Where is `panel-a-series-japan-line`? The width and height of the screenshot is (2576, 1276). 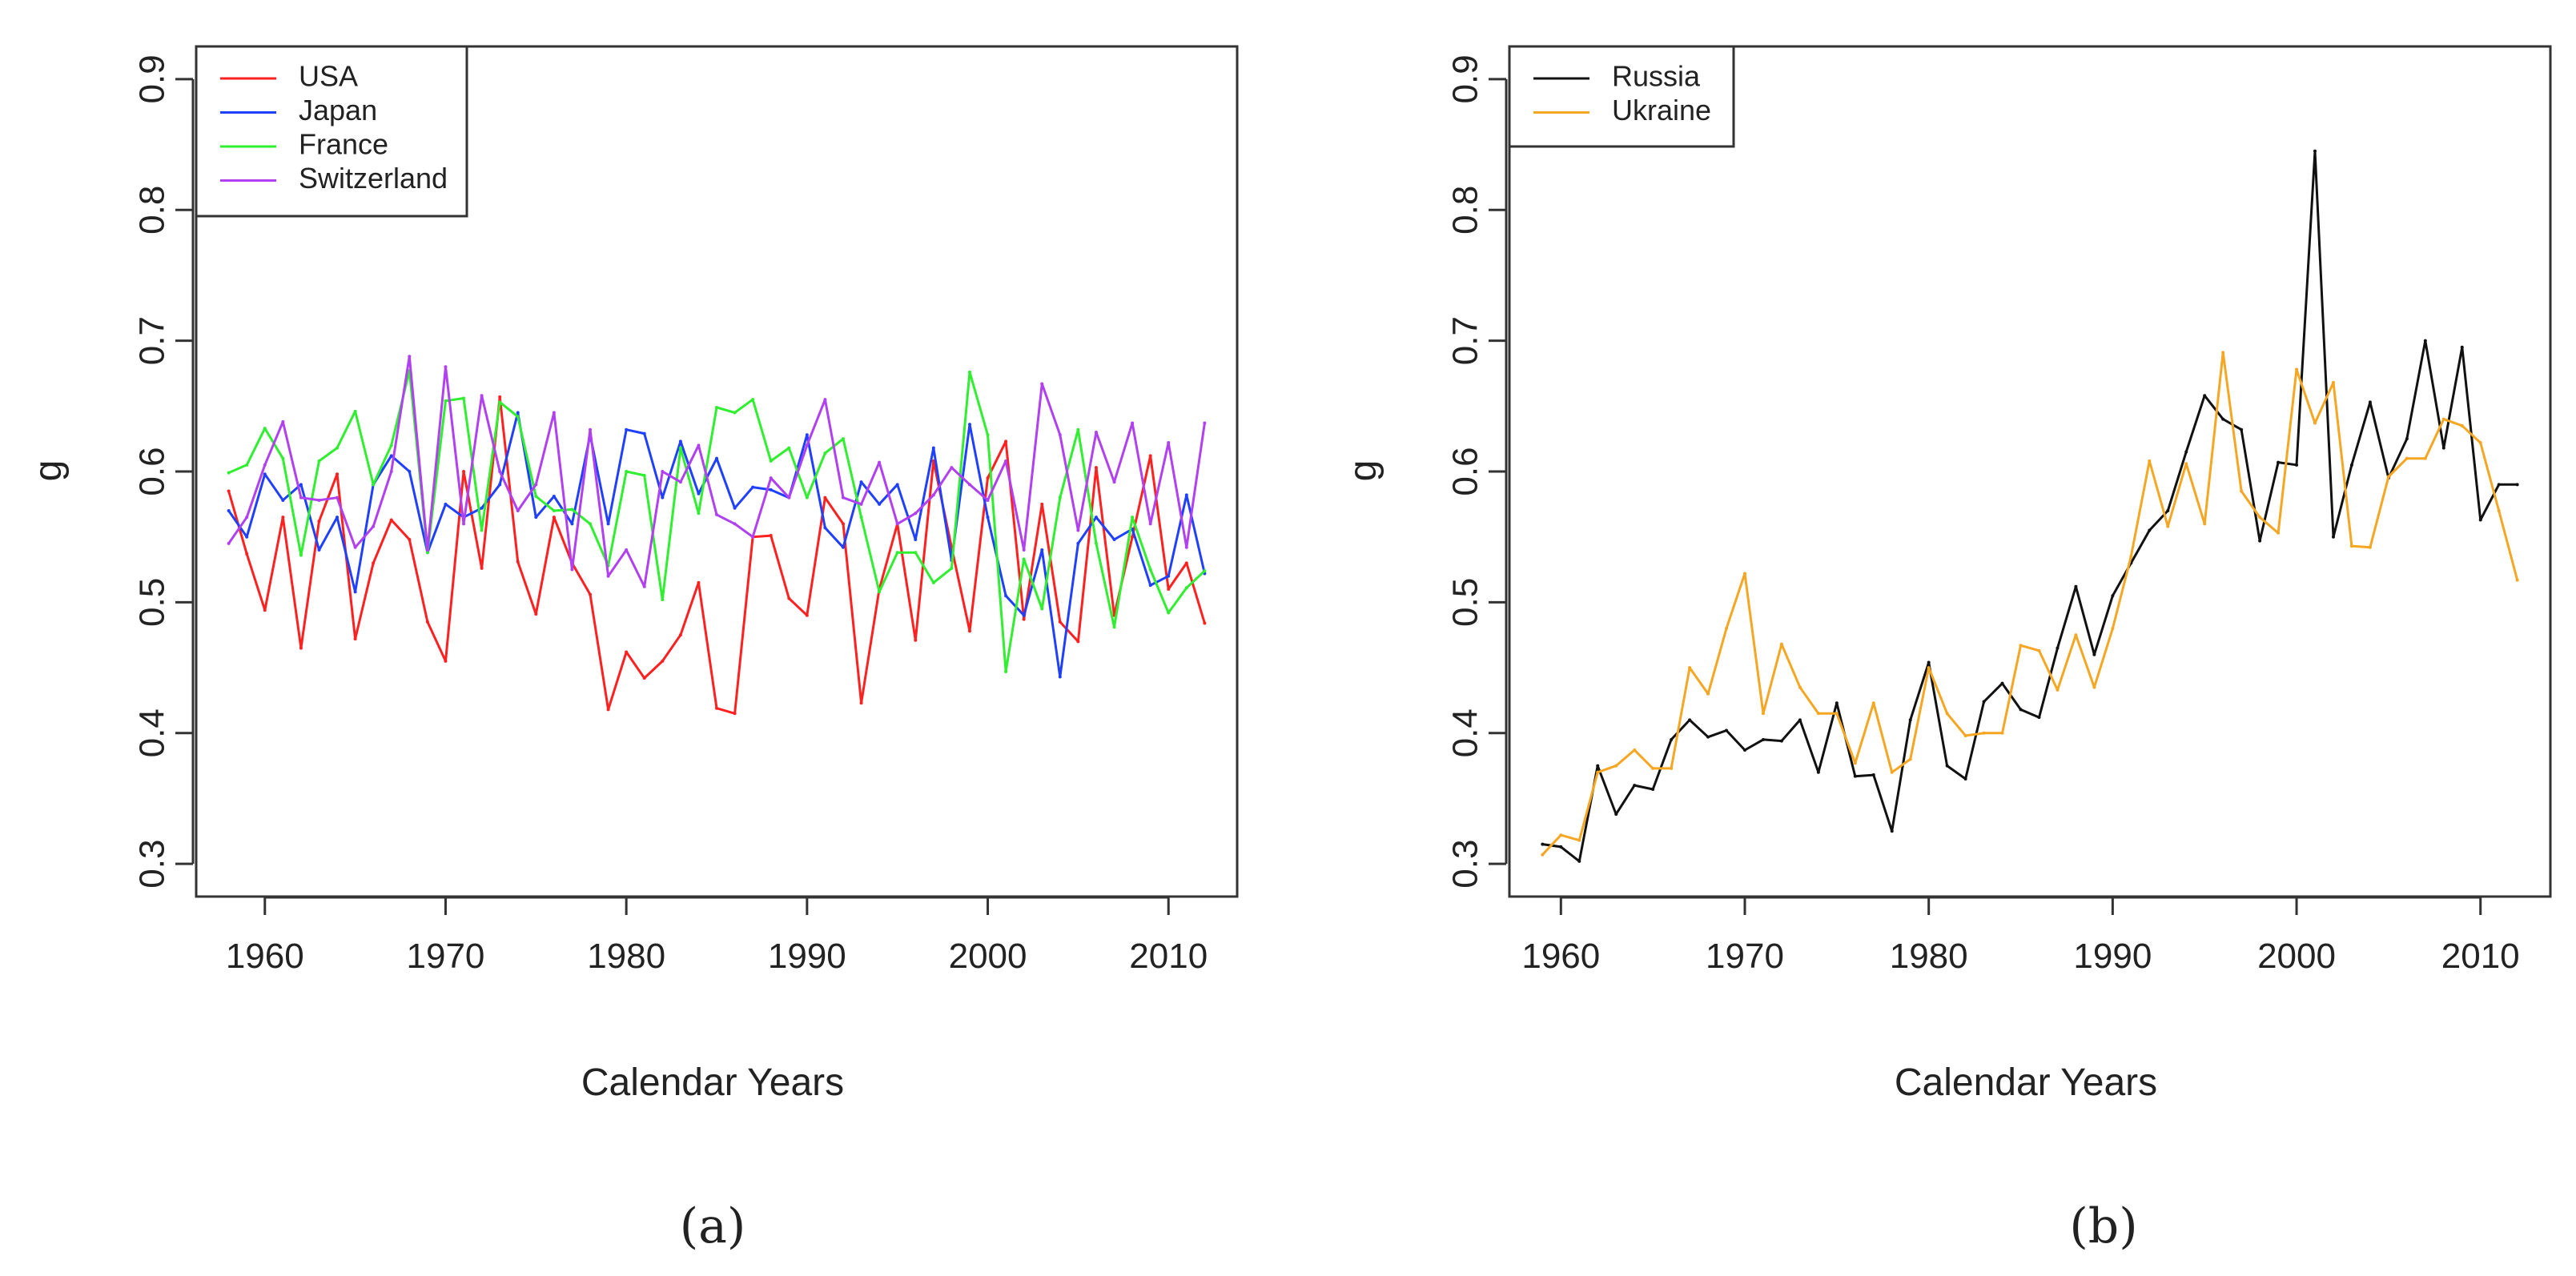 panel-a-series-japan-line is located at coordinates (716, 544).